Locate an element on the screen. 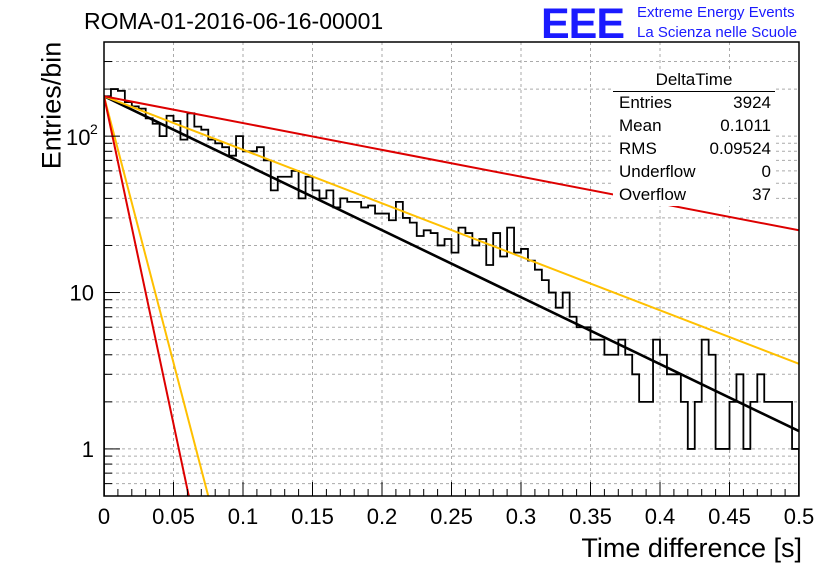 This screenshot has height=572, width=836. y-tick-label: 1 is located at coordinates (88, 449).